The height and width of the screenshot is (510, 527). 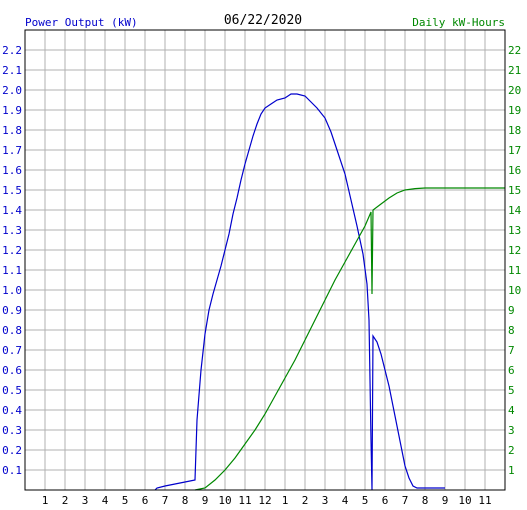 What do you see at coordinates (12, 50) in the screenshot?
I see `left-tick-label: 2.2` at bounding box center [12, 50].